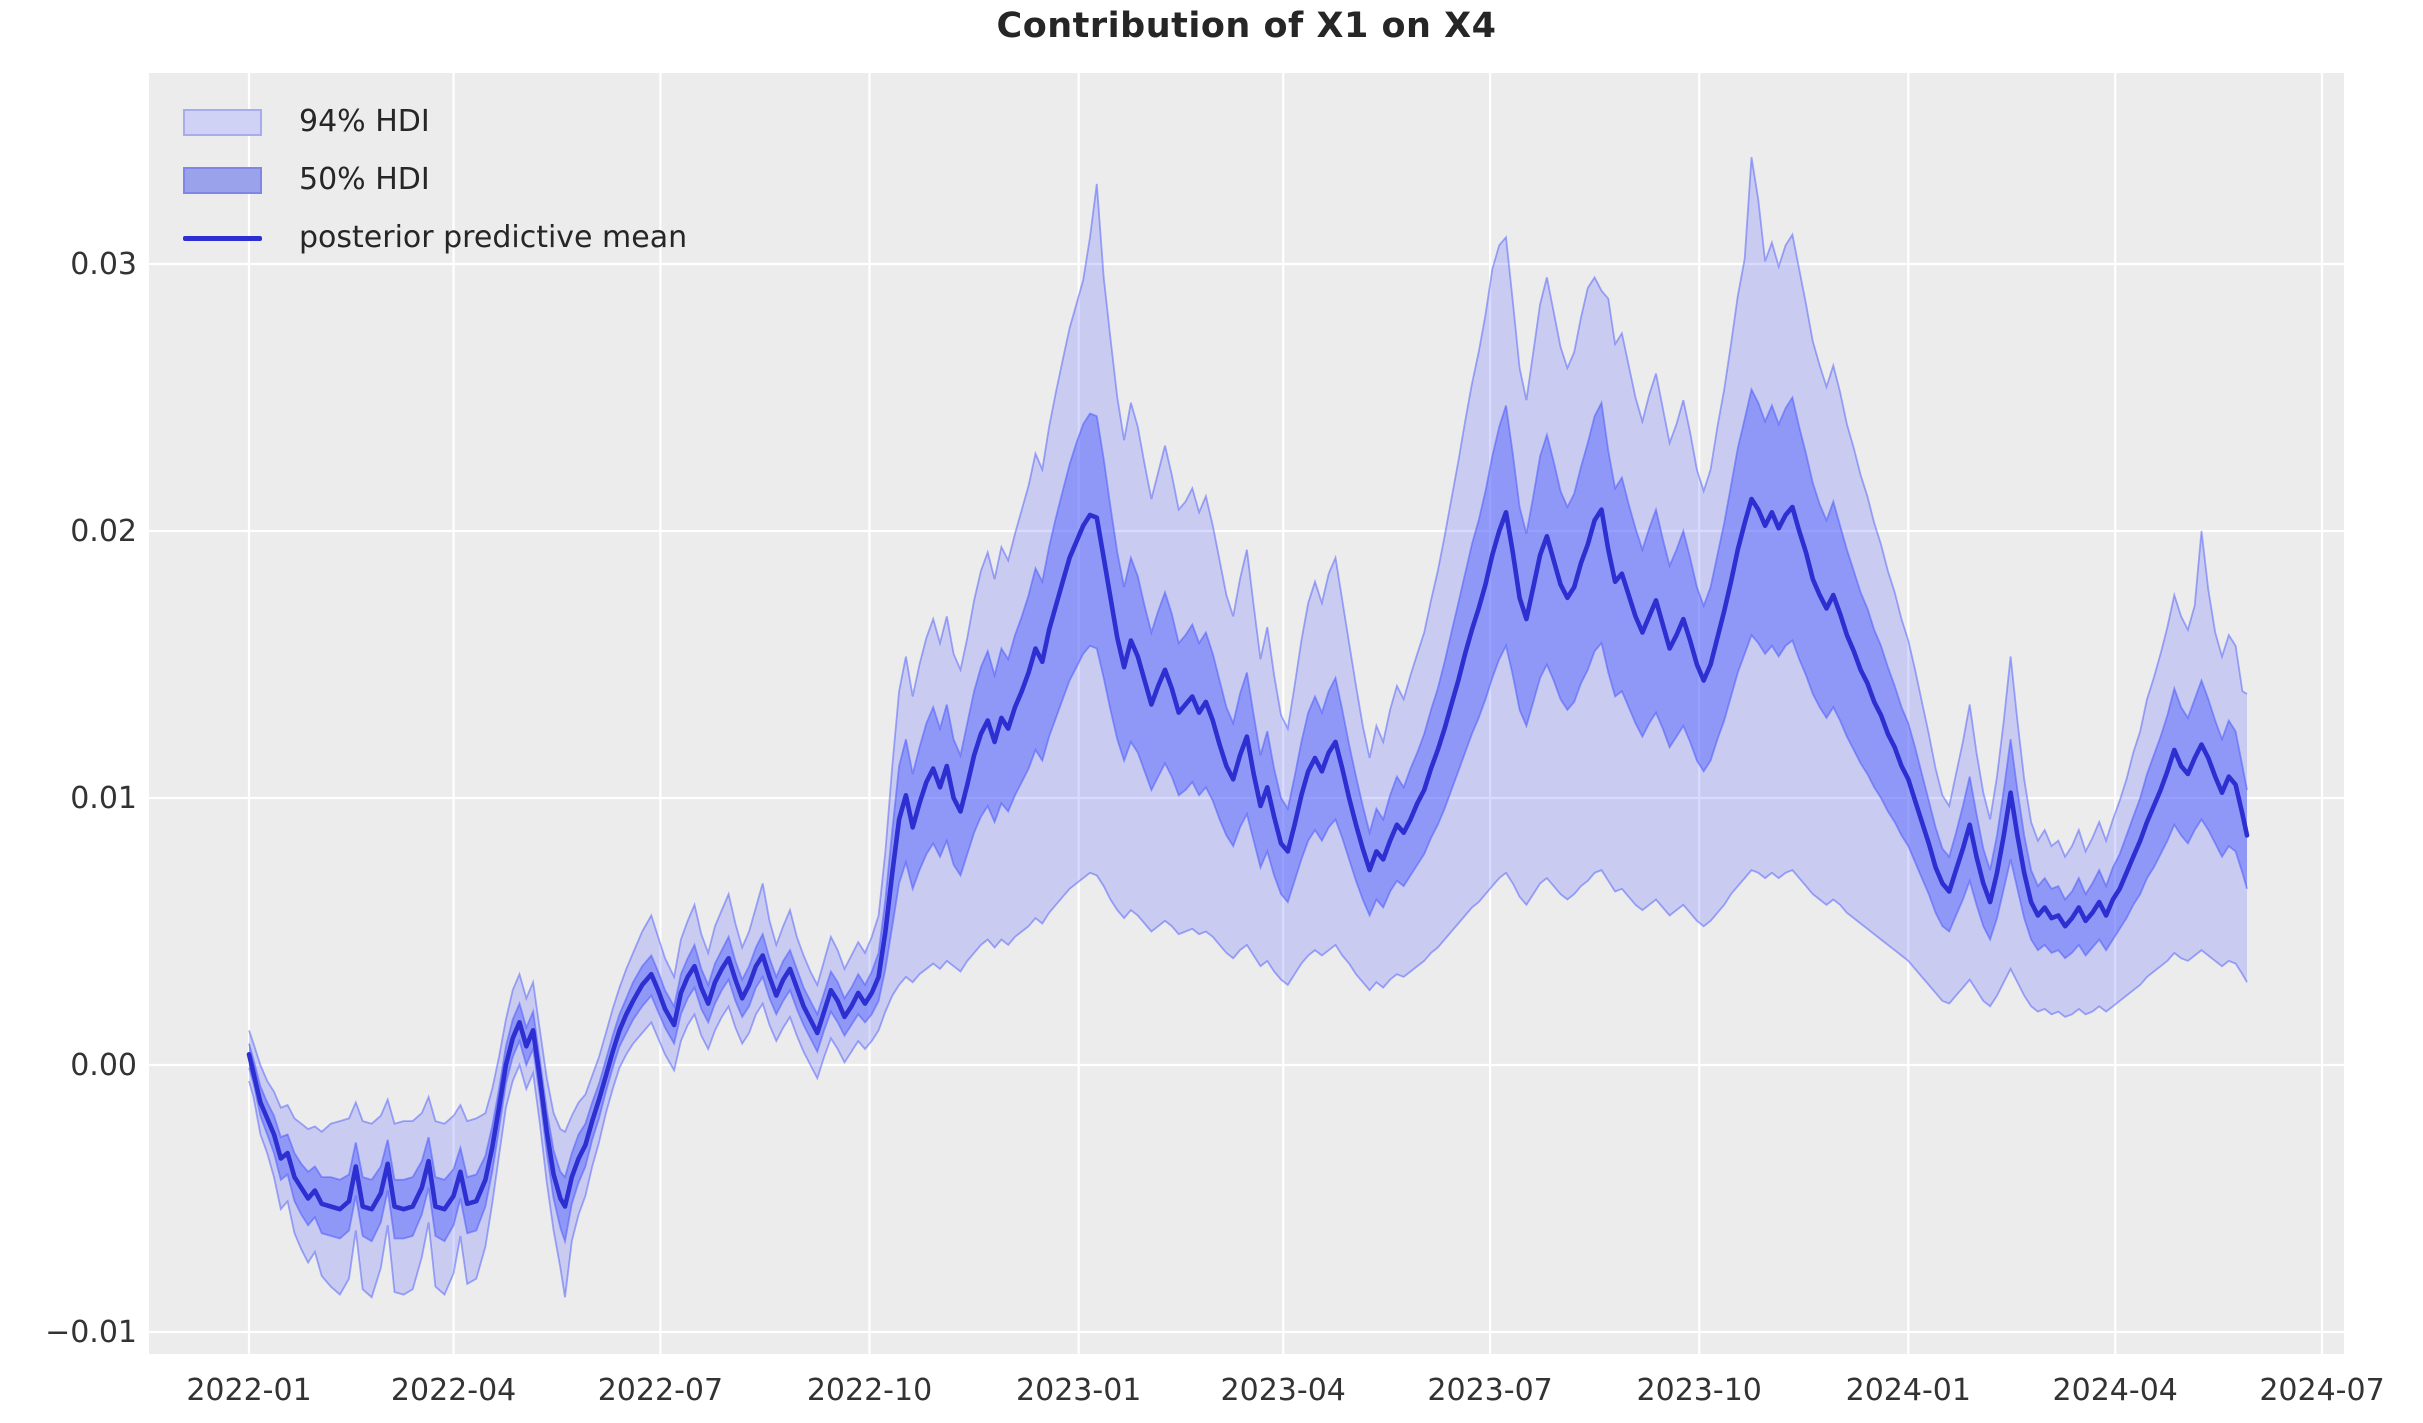 The width and height of the screenshot is (2423, 1423). I want to click on legend-item-hdi50: 50% HDI, so click(435, 180).